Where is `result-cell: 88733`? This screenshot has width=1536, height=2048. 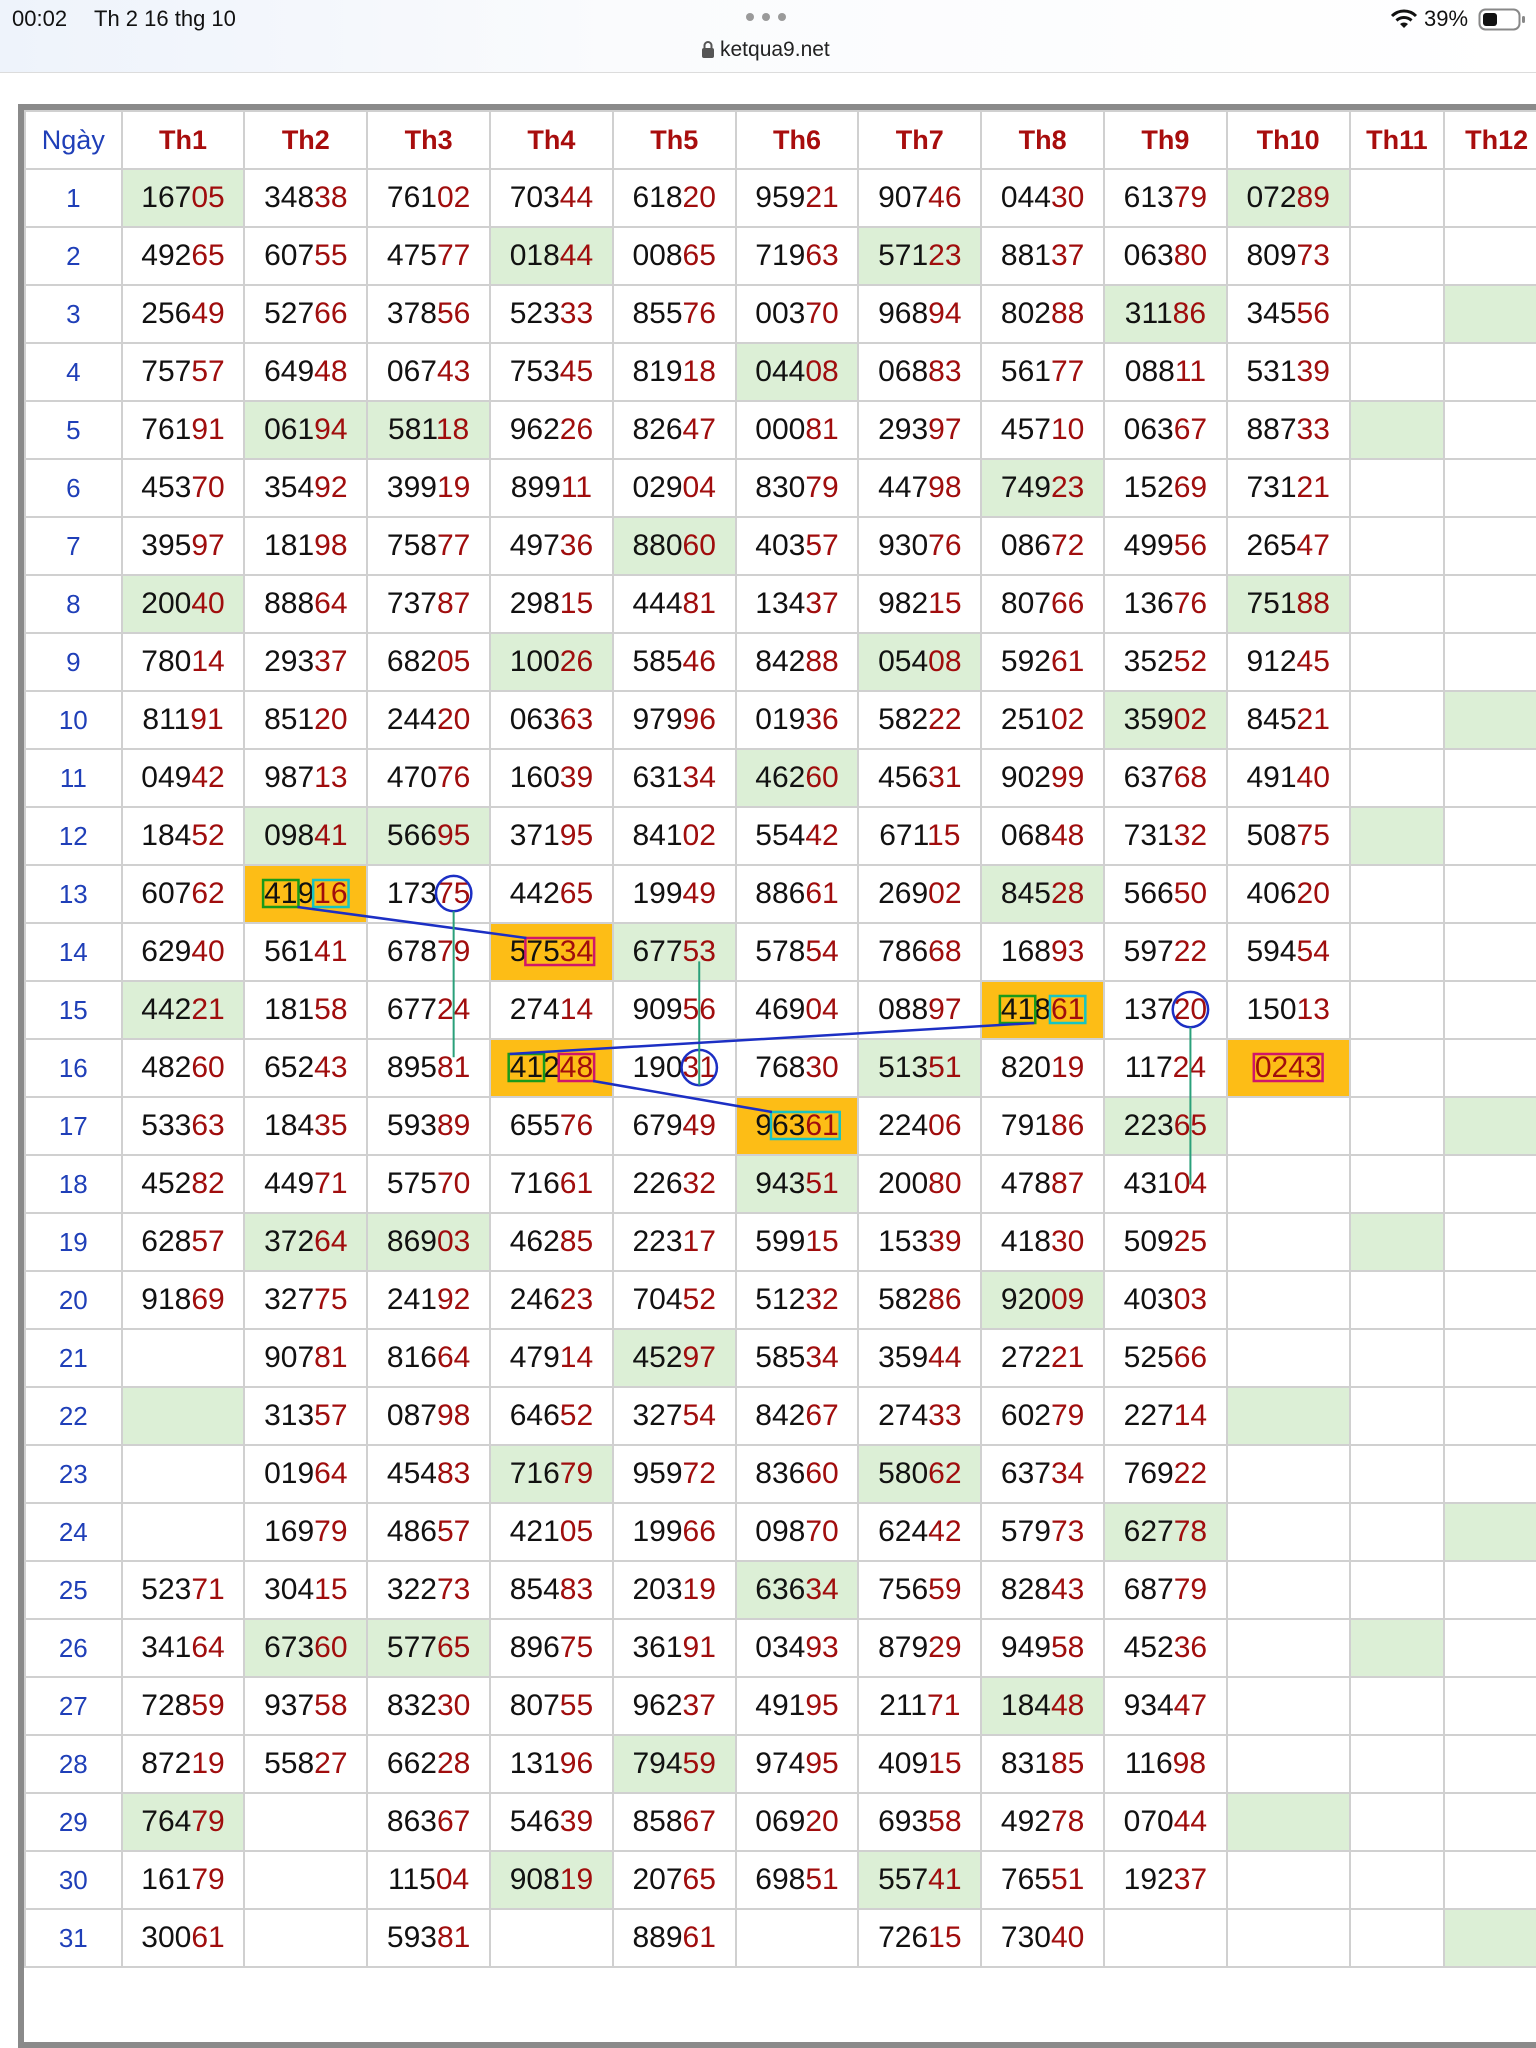
result-cell: 88733 is located at coordinates (1288, 430).